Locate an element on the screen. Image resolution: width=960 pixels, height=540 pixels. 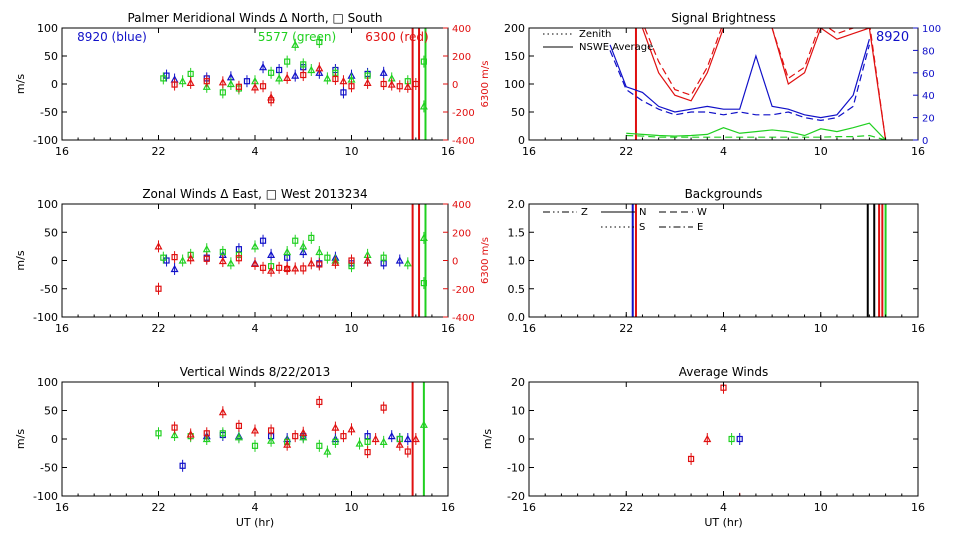
meridional-annotation: 8920 (blue) is located at coordinates (112, 37).